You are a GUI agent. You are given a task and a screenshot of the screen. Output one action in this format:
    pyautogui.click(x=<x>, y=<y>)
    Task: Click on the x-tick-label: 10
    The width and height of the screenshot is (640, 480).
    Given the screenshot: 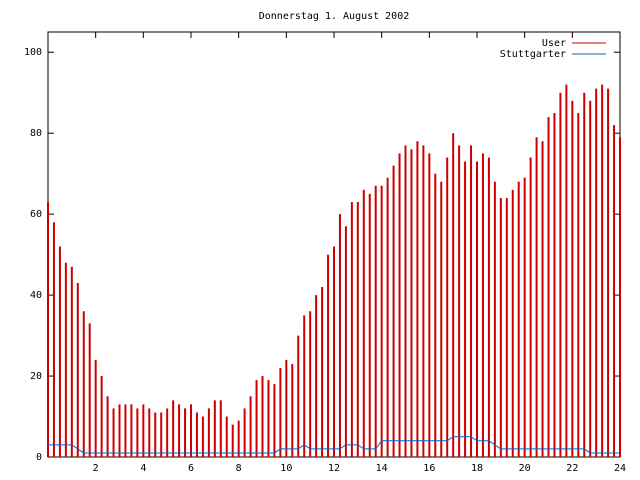 What is the action you would take?
    pyautogui.click(x=286, y=468)
    